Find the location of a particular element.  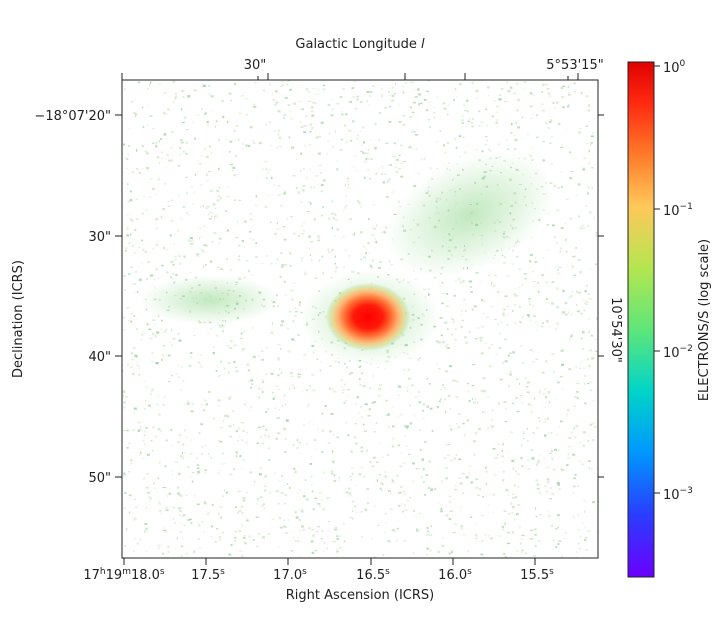

left-axis-title: Declination (ICRS) is located at coordinates (18, 319).